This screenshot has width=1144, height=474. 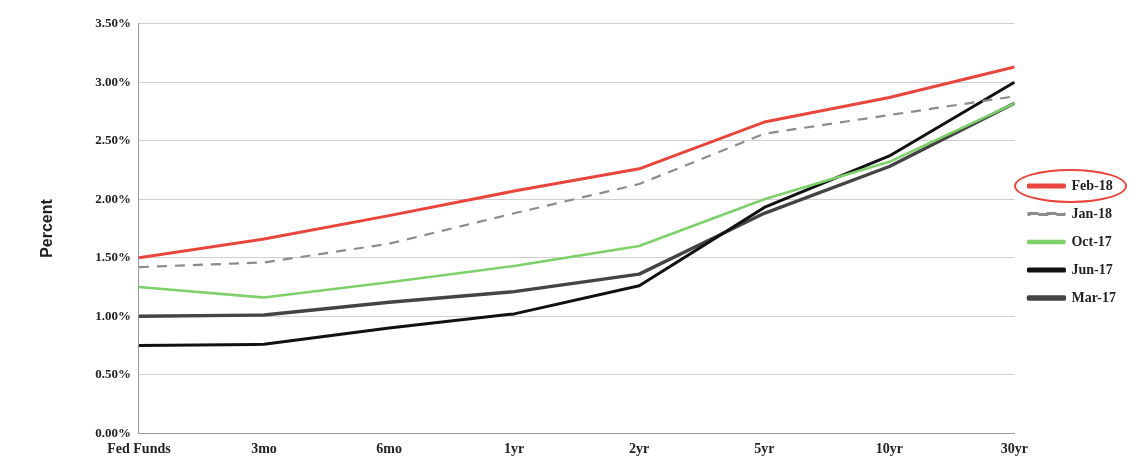 I want to click on legend-label: Oct-17, so click(x=1091, y=241).